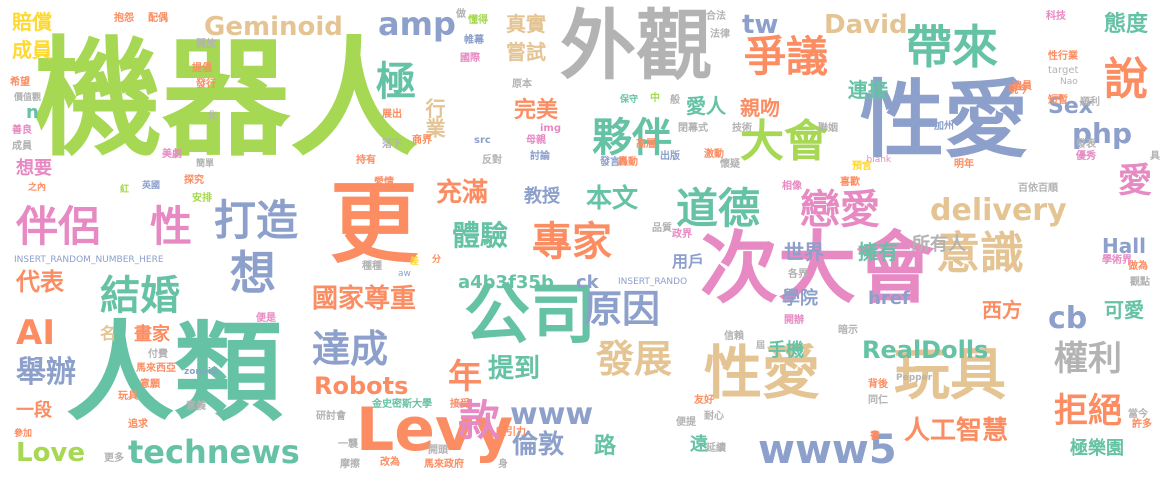 The image size is (1175, 482). I want to click on word: 道德, so click(718, 208).